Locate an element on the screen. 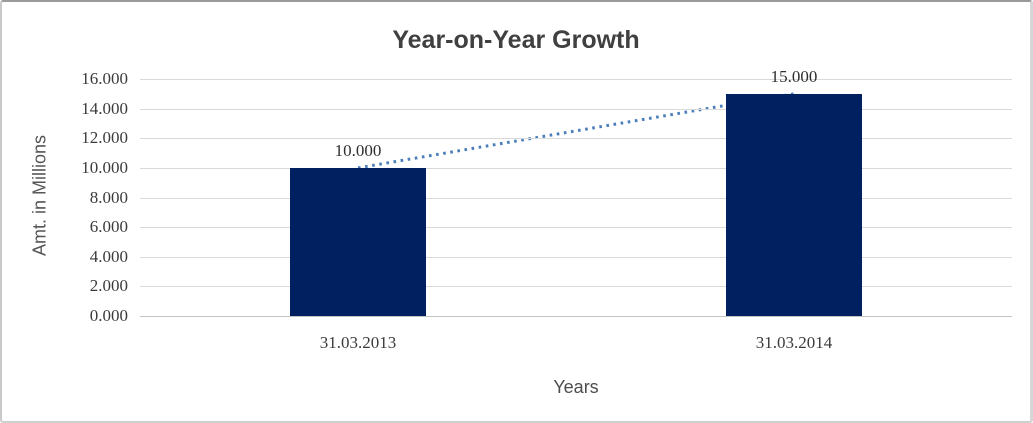 The image size is (1033, 423). bar-value-label: 10.000 is located at coordinates (358, 150).